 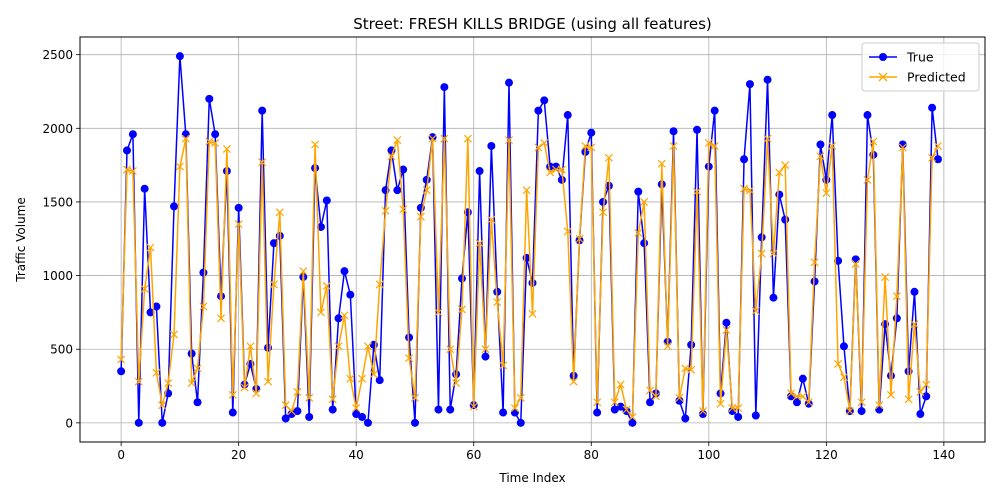 What do you see at coordinates (883, 57) in the screenshot?
I see `legend-marker-true` at bounding box center [883, 57].